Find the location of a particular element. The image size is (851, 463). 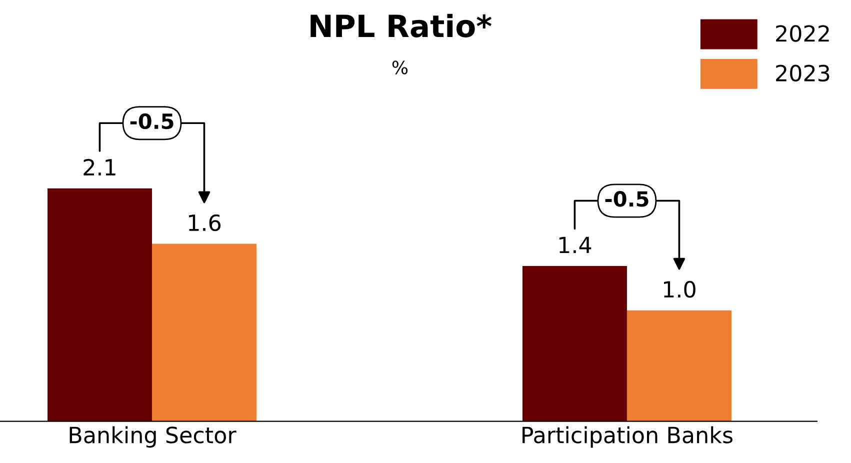

x-tick-label: Participation Banks is located at coordinates (627, 437).